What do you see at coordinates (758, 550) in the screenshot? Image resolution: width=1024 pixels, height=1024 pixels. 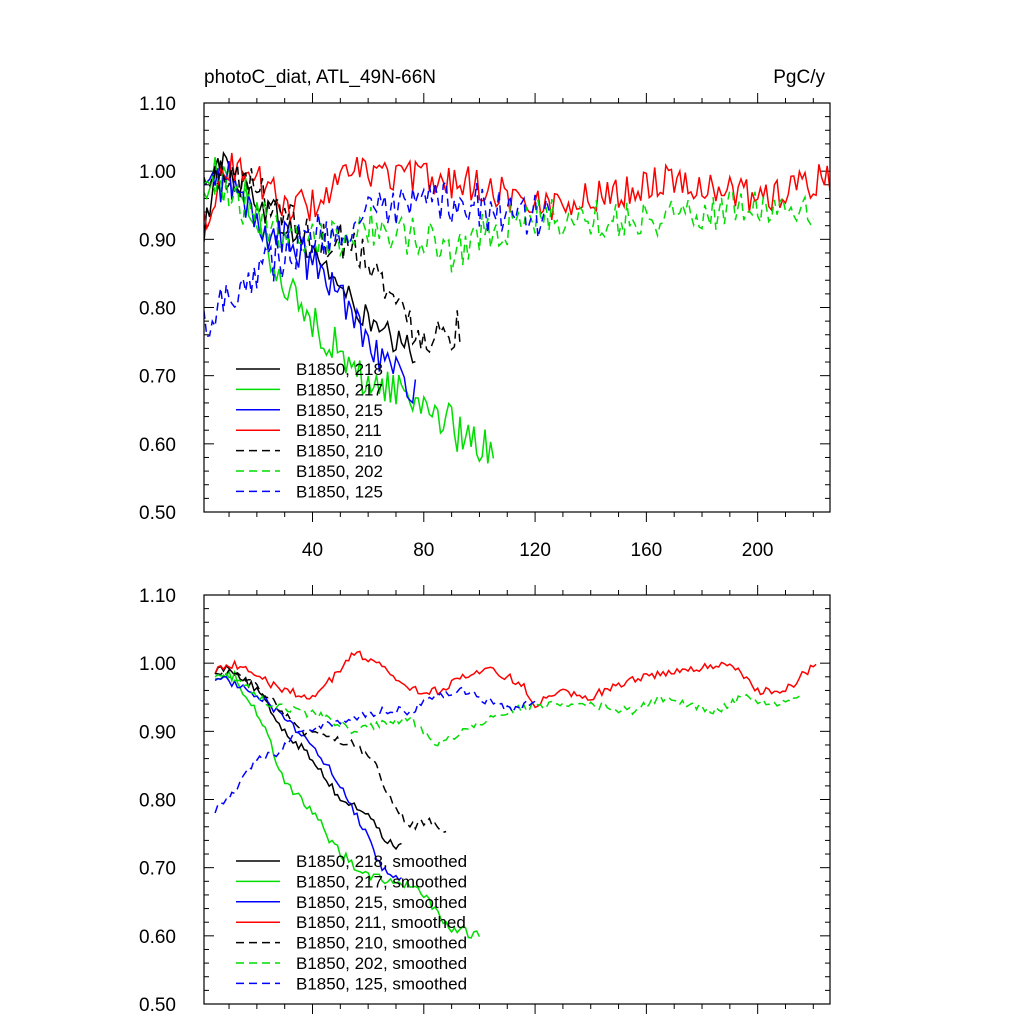 I see `x-tick-label: 200` at bounding box center [758, 550].